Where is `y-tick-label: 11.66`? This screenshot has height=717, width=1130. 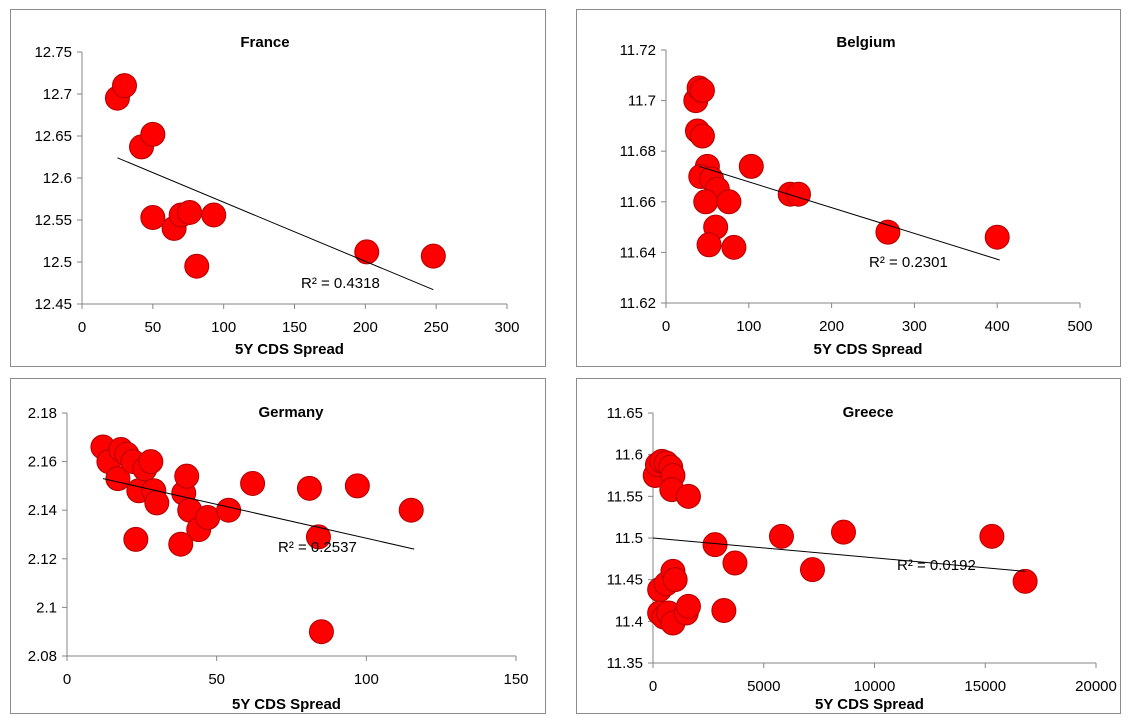
y-tick-label: 11.66 is located at coordinates (638, 202).